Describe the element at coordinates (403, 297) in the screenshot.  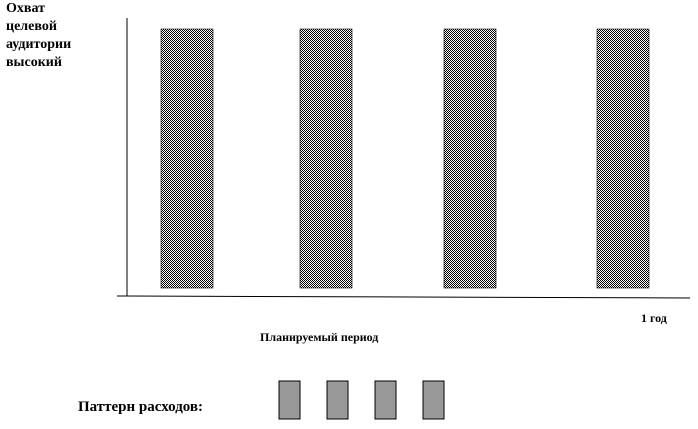
I see `x-axis-line` at that location.